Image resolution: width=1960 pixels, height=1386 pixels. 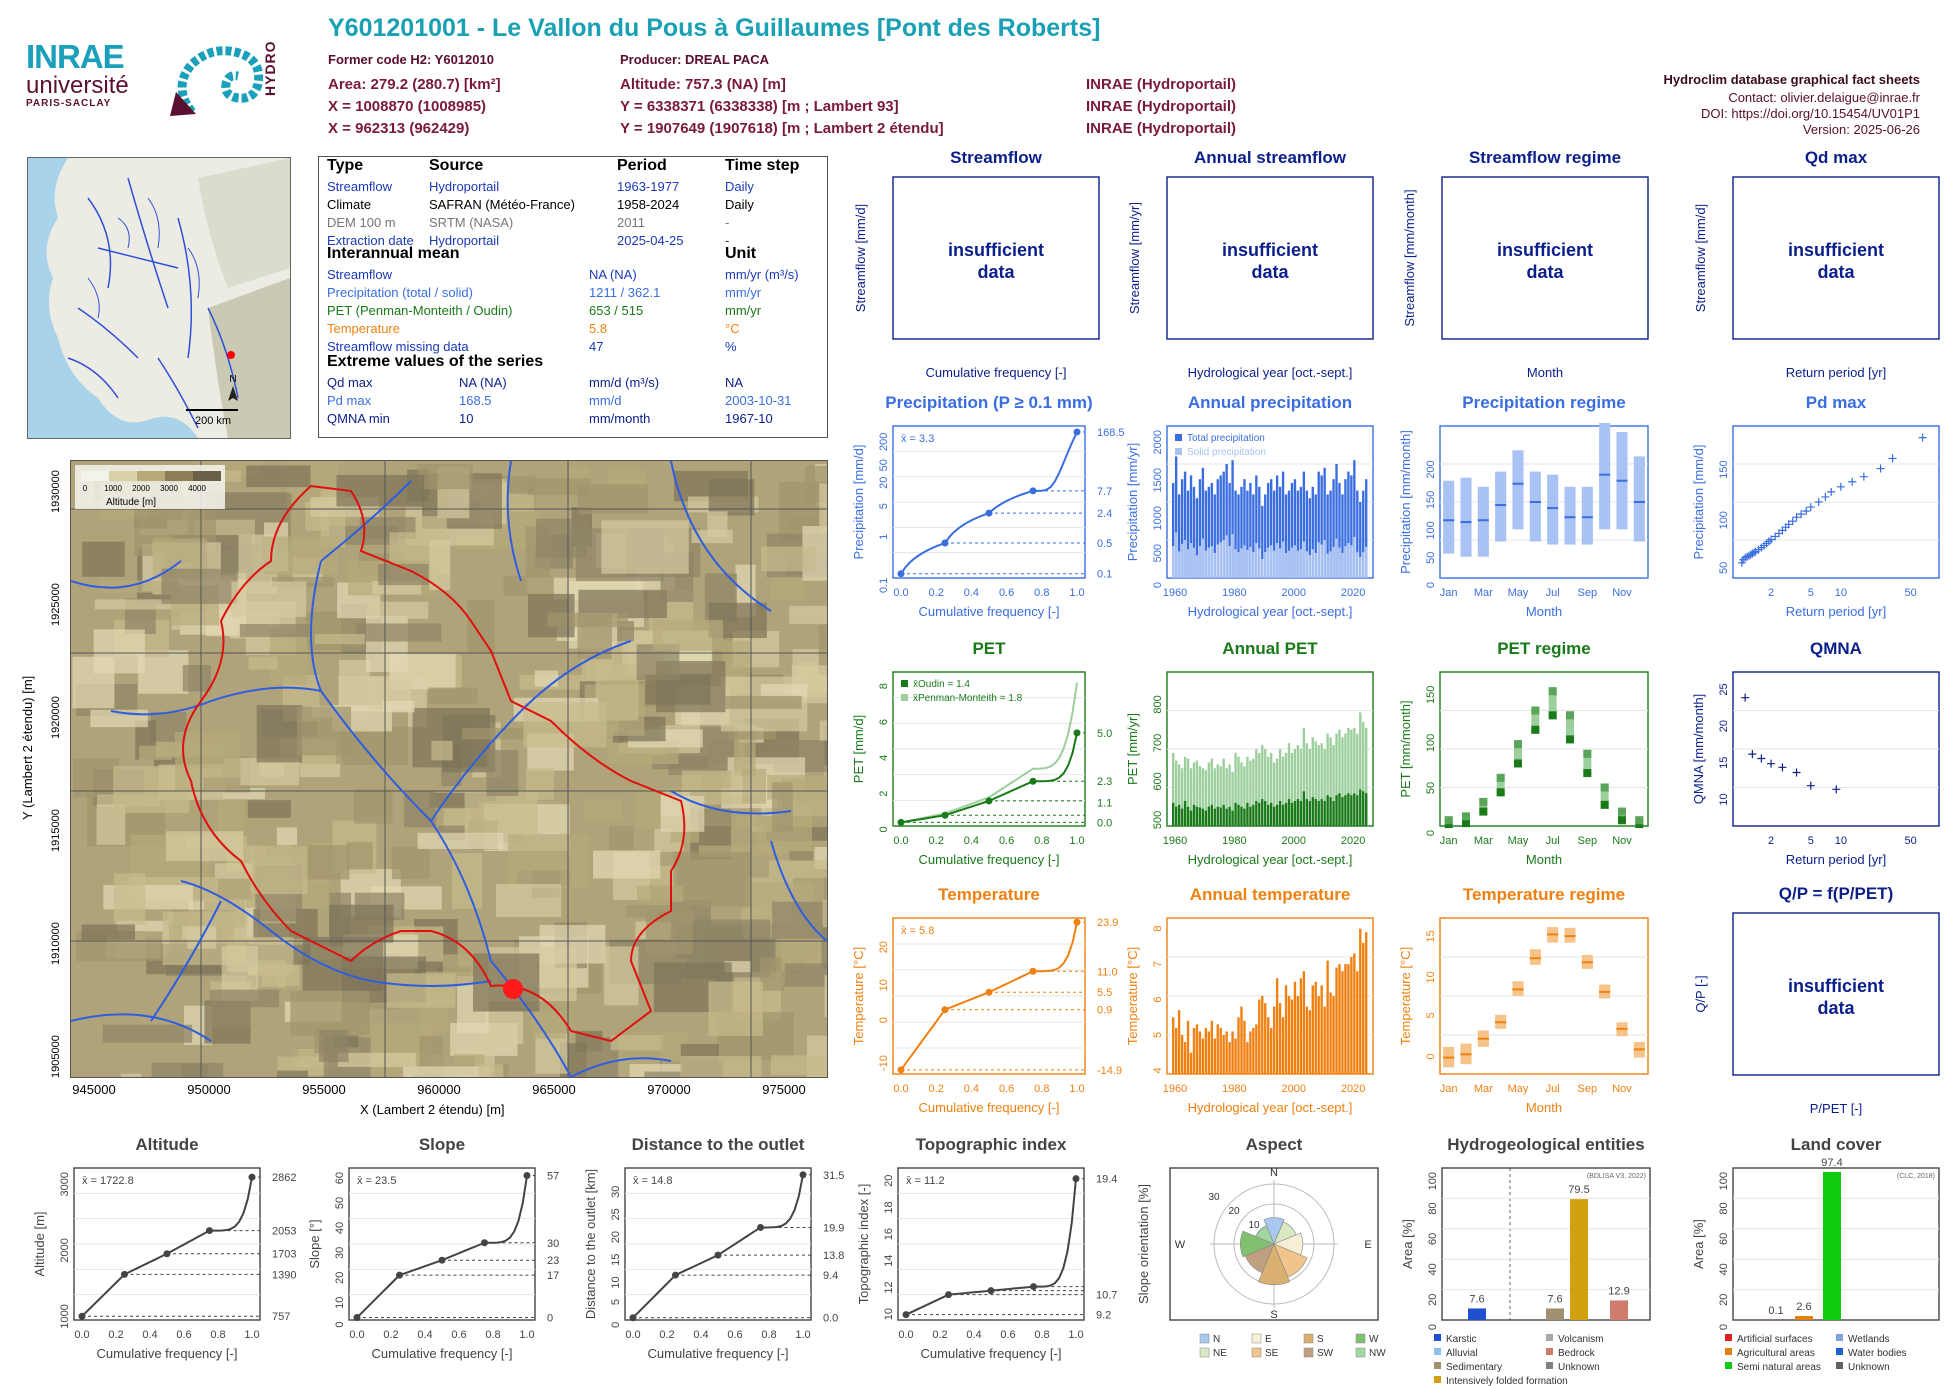 I want to click on axis-ylabel: Precipitation [mm/yr], so click(x=1132, y=502).